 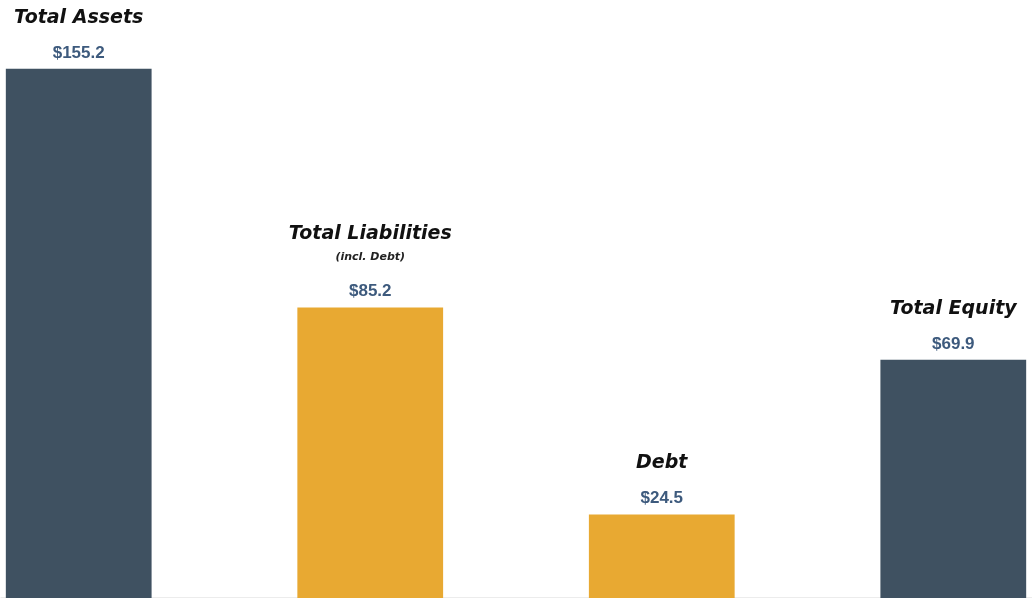 What do you see at coordinates (79, 15) in the screenshot?
I see `x-tick-label: Total Assets` at bounding box center [79, 15].